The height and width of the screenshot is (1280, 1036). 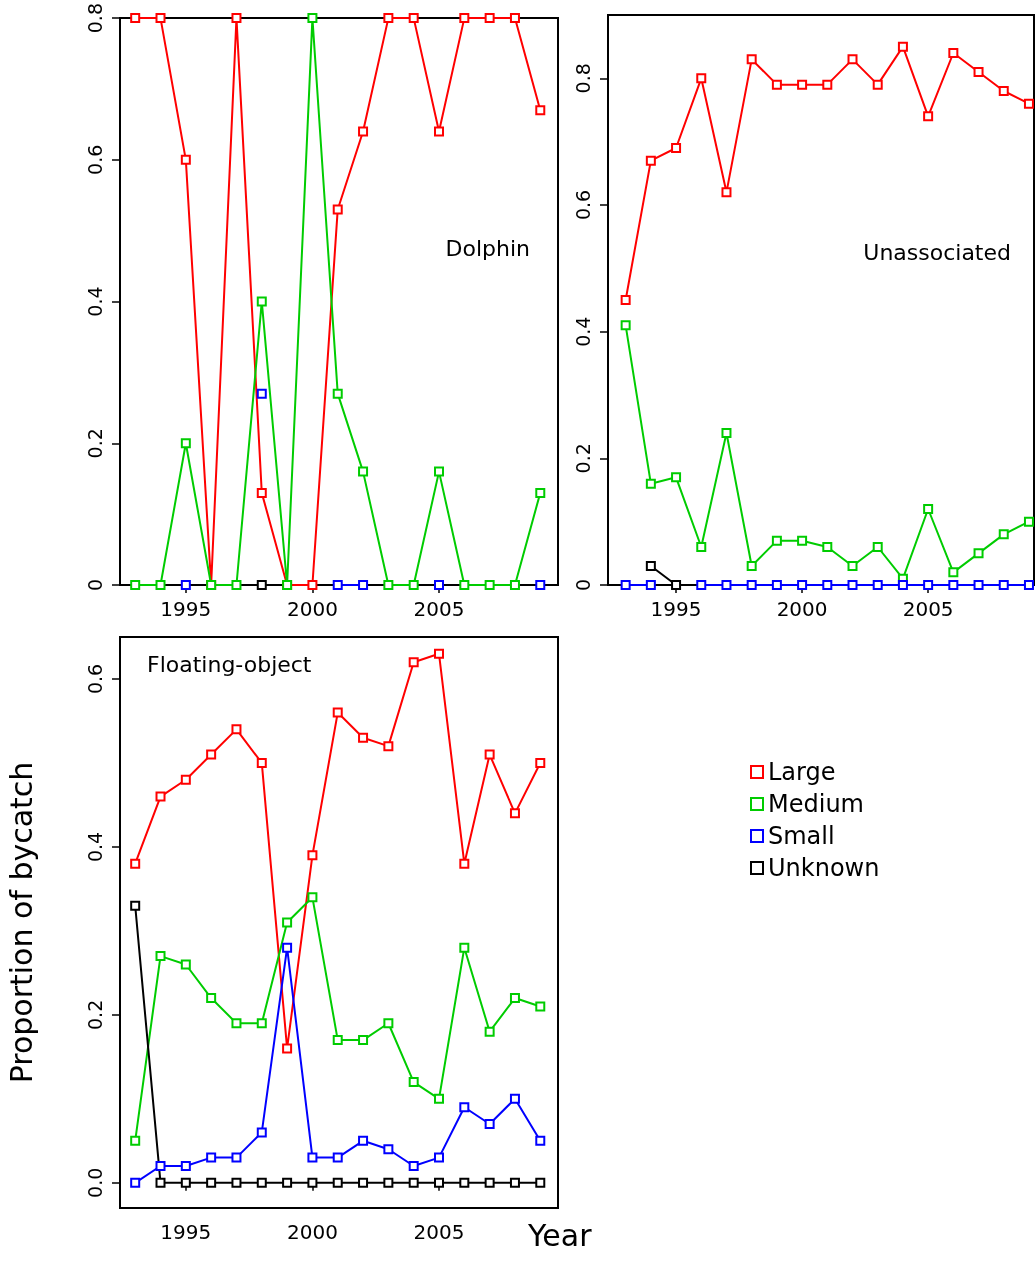 What do you see at coordinates (560, 1236) in the screenshot?
I see `x-axis-title: Year` at bounding box center [560, 1236].